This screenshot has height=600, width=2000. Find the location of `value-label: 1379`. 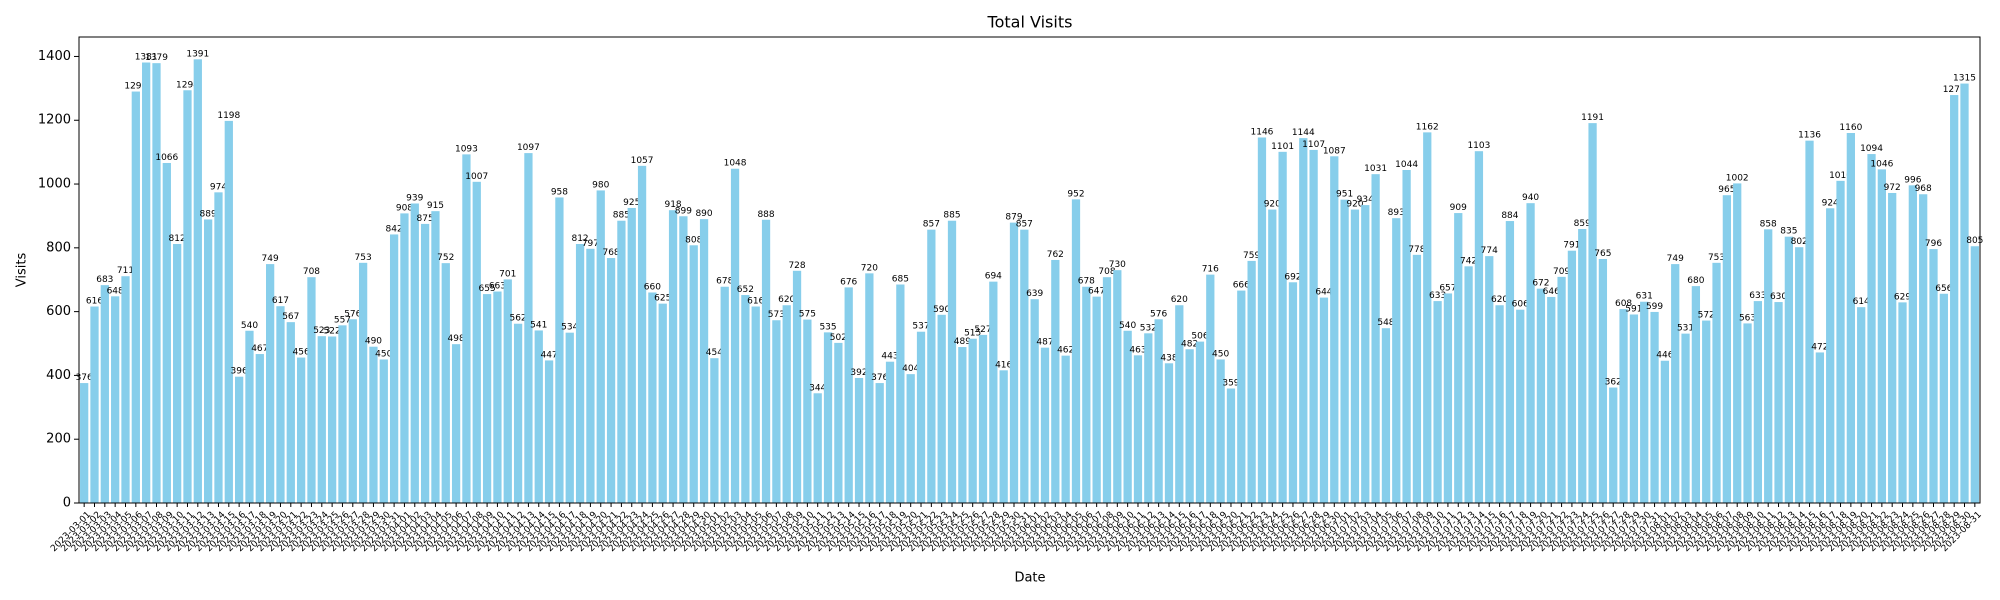

value-label: 1379 is located at coordinates (156, 58).